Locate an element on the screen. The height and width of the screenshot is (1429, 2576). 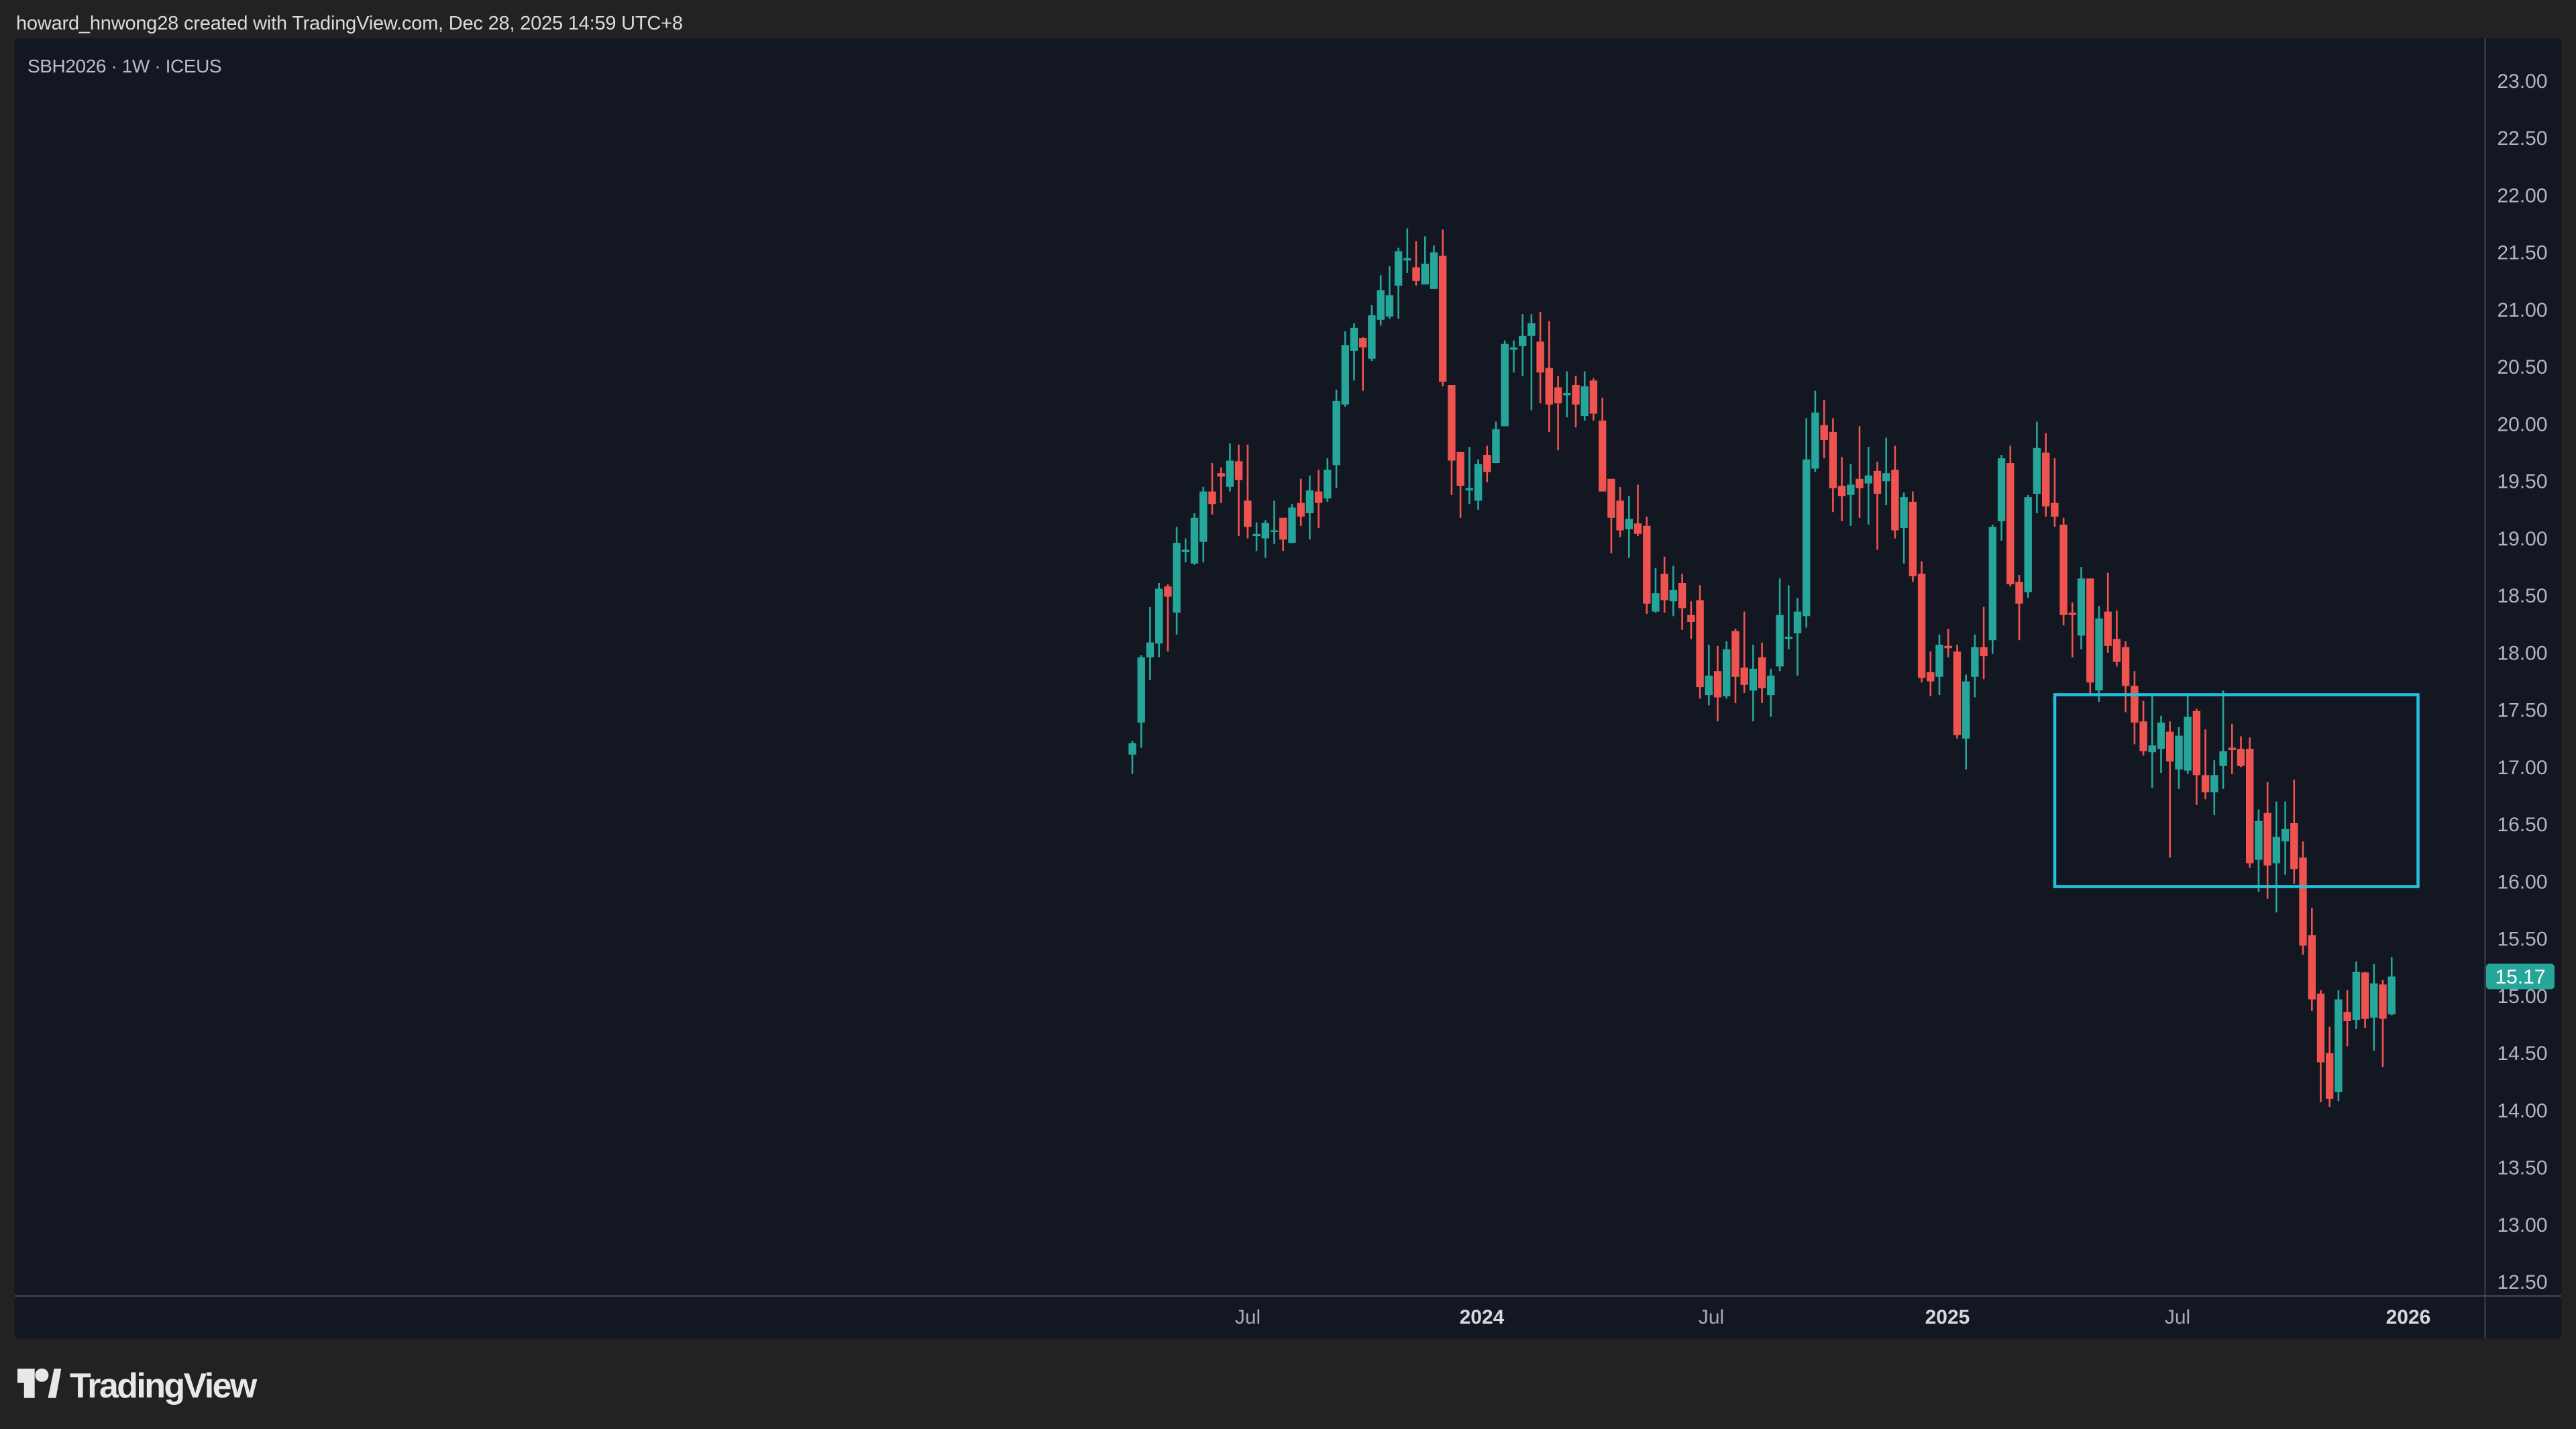
svg-text: 2025 is located at coordinates (1947, 1317).